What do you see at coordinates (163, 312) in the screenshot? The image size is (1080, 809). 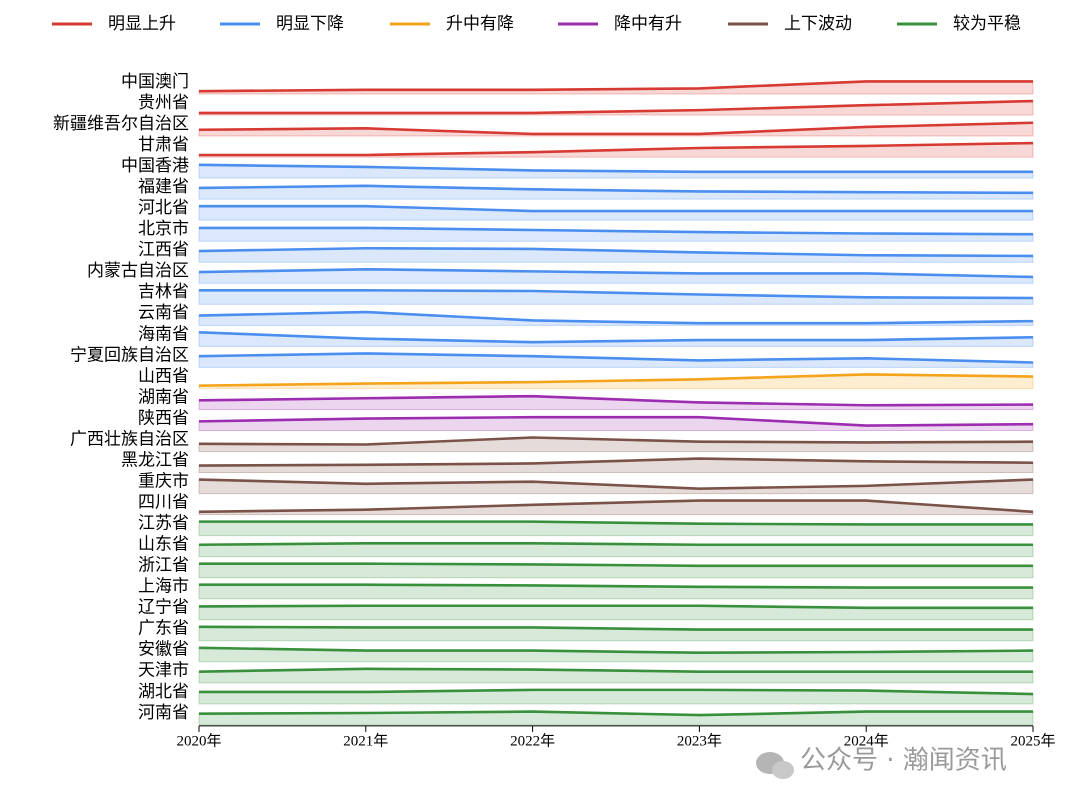 I see `row-label: 云南省` at bounding box center [163, 312].